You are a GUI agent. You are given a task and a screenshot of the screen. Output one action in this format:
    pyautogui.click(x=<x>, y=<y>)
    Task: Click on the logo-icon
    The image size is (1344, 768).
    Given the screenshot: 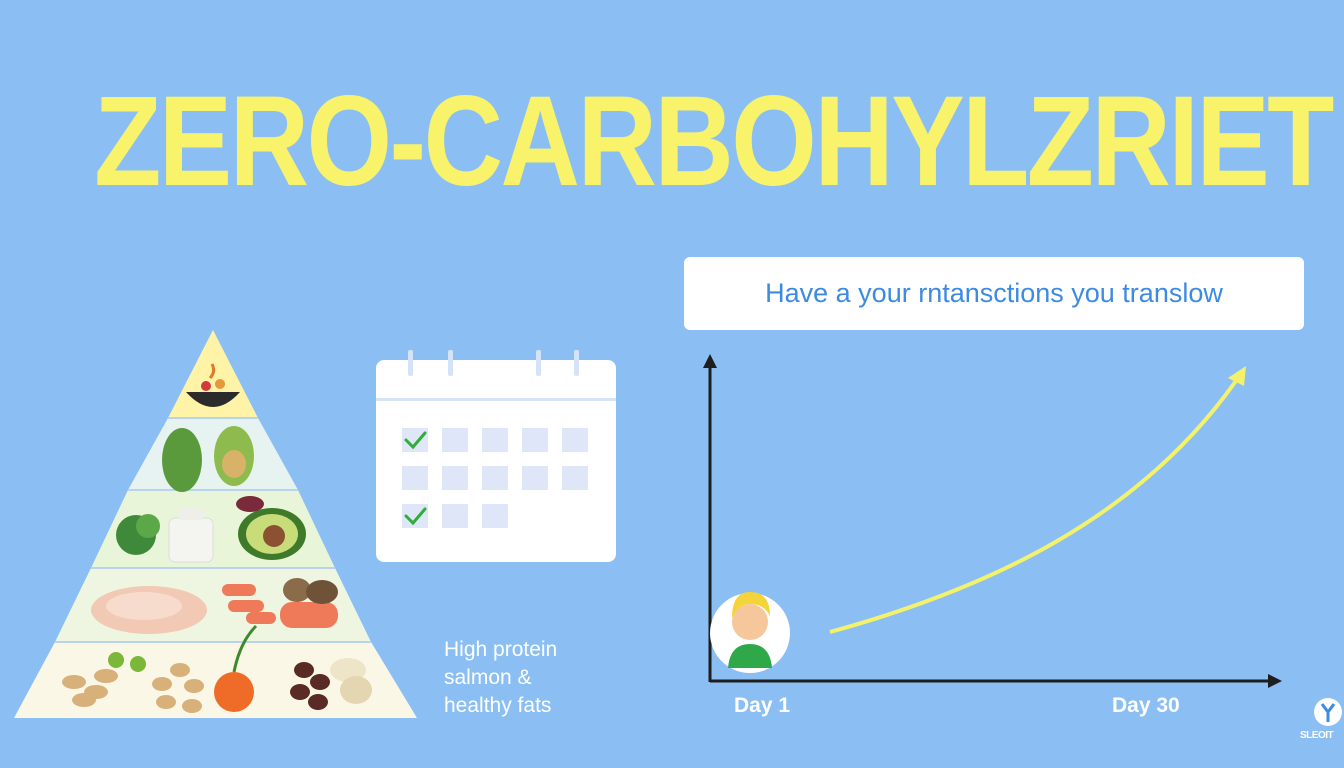 What is the action you would take?
    pyautogui.click(x=1328, y=712)
    